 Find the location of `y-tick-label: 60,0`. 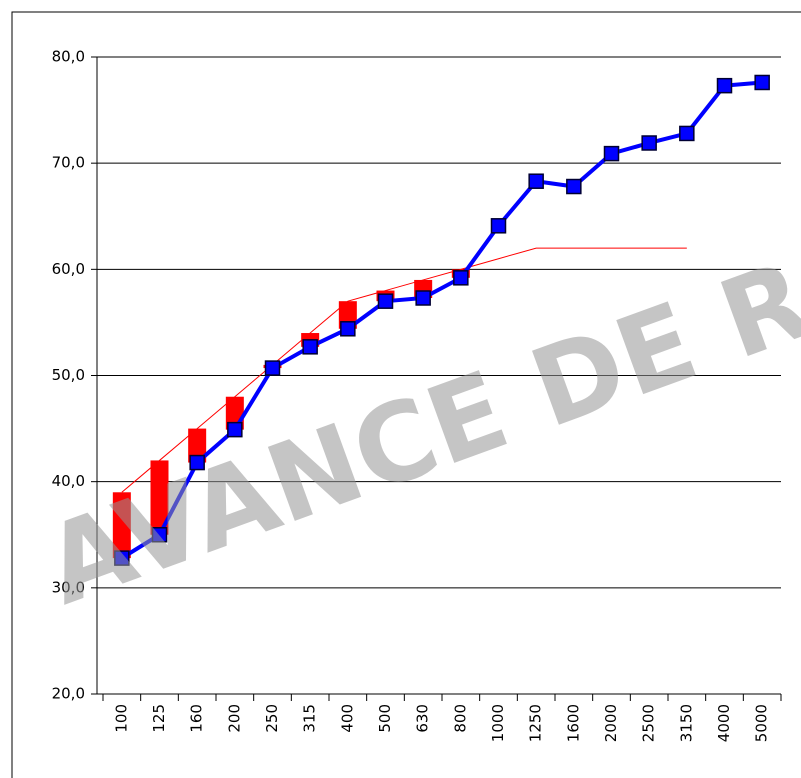

y-tick-label: 60,0 is located at coordinates (68, 269).